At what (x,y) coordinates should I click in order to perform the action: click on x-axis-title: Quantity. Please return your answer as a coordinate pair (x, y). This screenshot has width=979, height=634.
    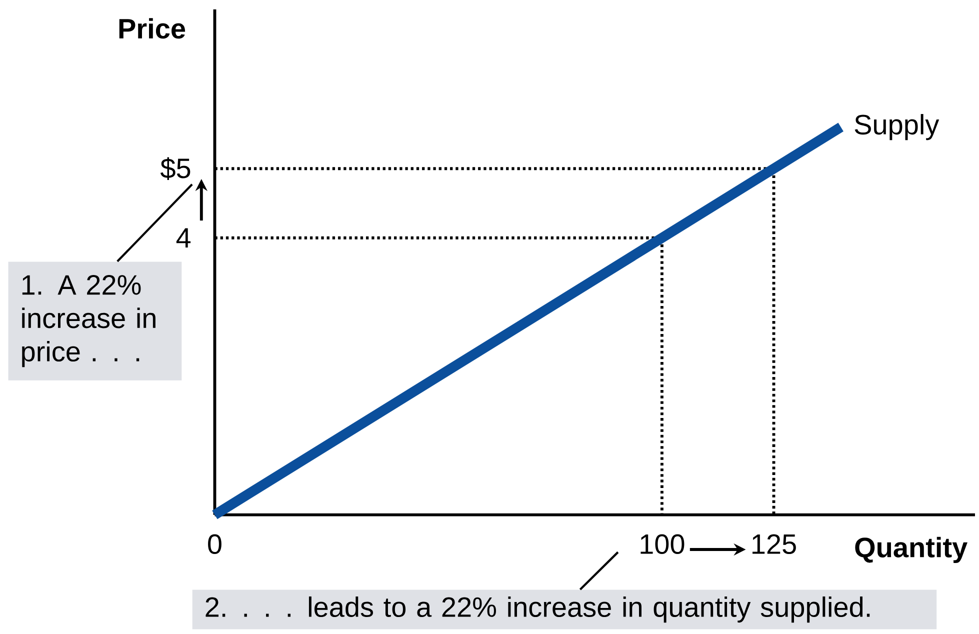
    Looking at the image, I should click on (911, 550).